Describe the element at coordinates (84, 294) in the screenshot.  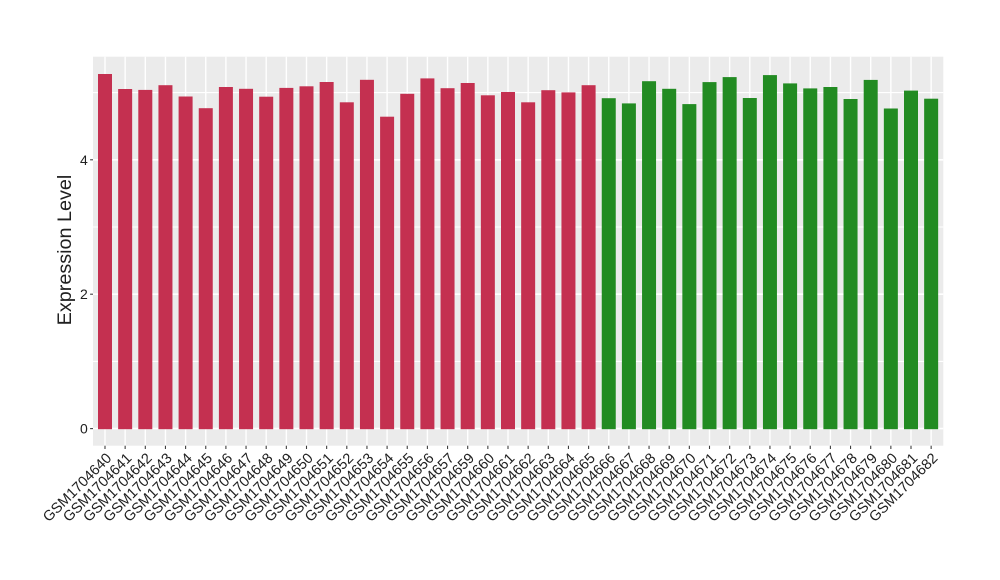
I see `svg-text: 2` at that location.